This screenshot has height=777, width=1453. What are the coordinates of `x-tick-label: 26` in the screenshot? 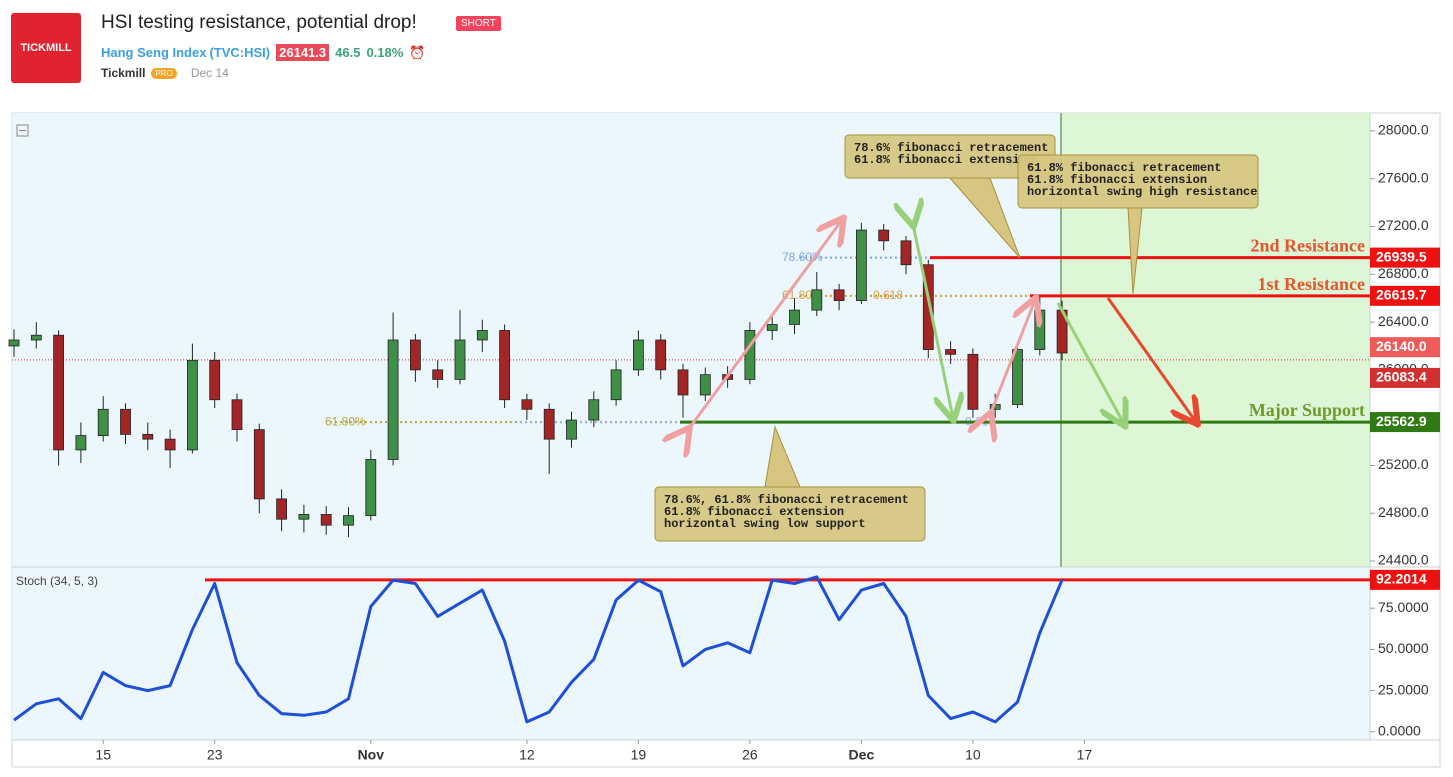 It's located at (750, 755).